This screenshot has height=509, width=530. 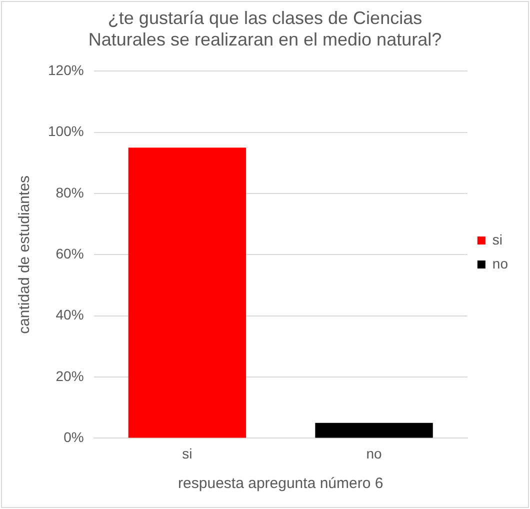 What do you see at coordinates (66, 70) in the screenshot?
I see `y-tick-label: 120%` at bounding box center [66, 70].